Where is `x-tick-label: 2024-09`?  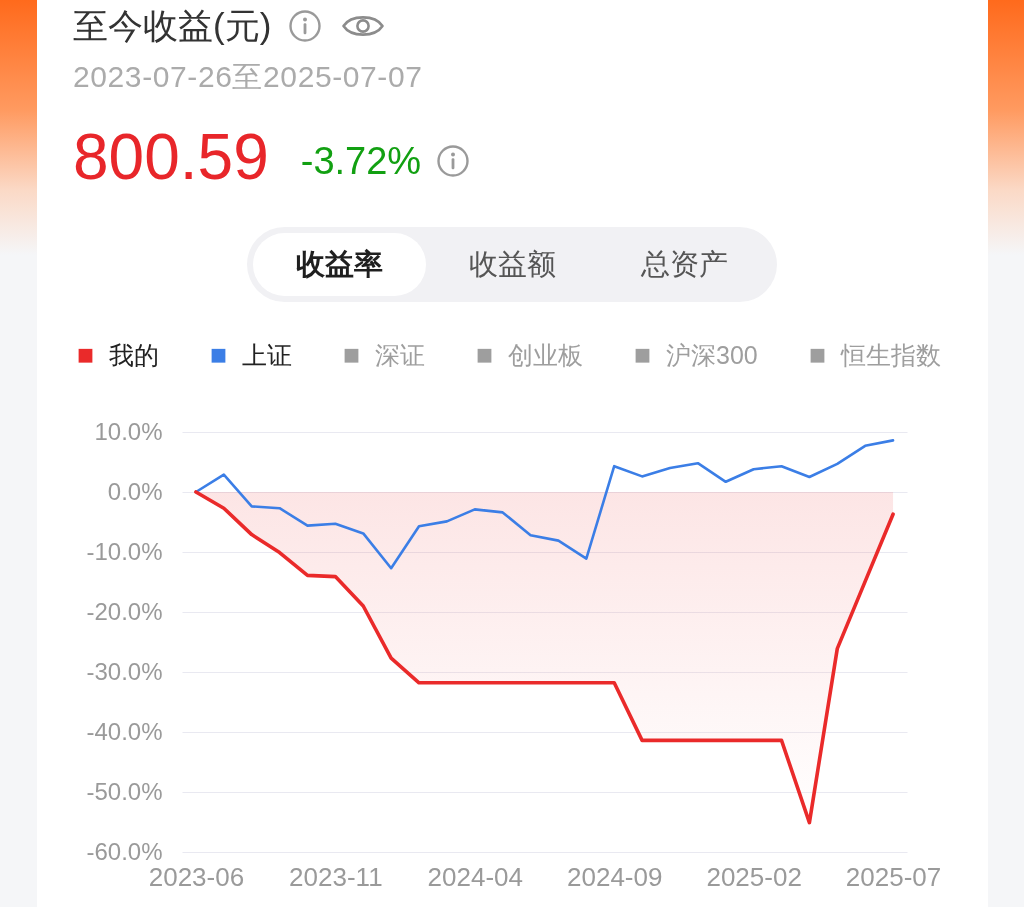 x-tick-label: 2024-09 is located at coordinates (615, 876).